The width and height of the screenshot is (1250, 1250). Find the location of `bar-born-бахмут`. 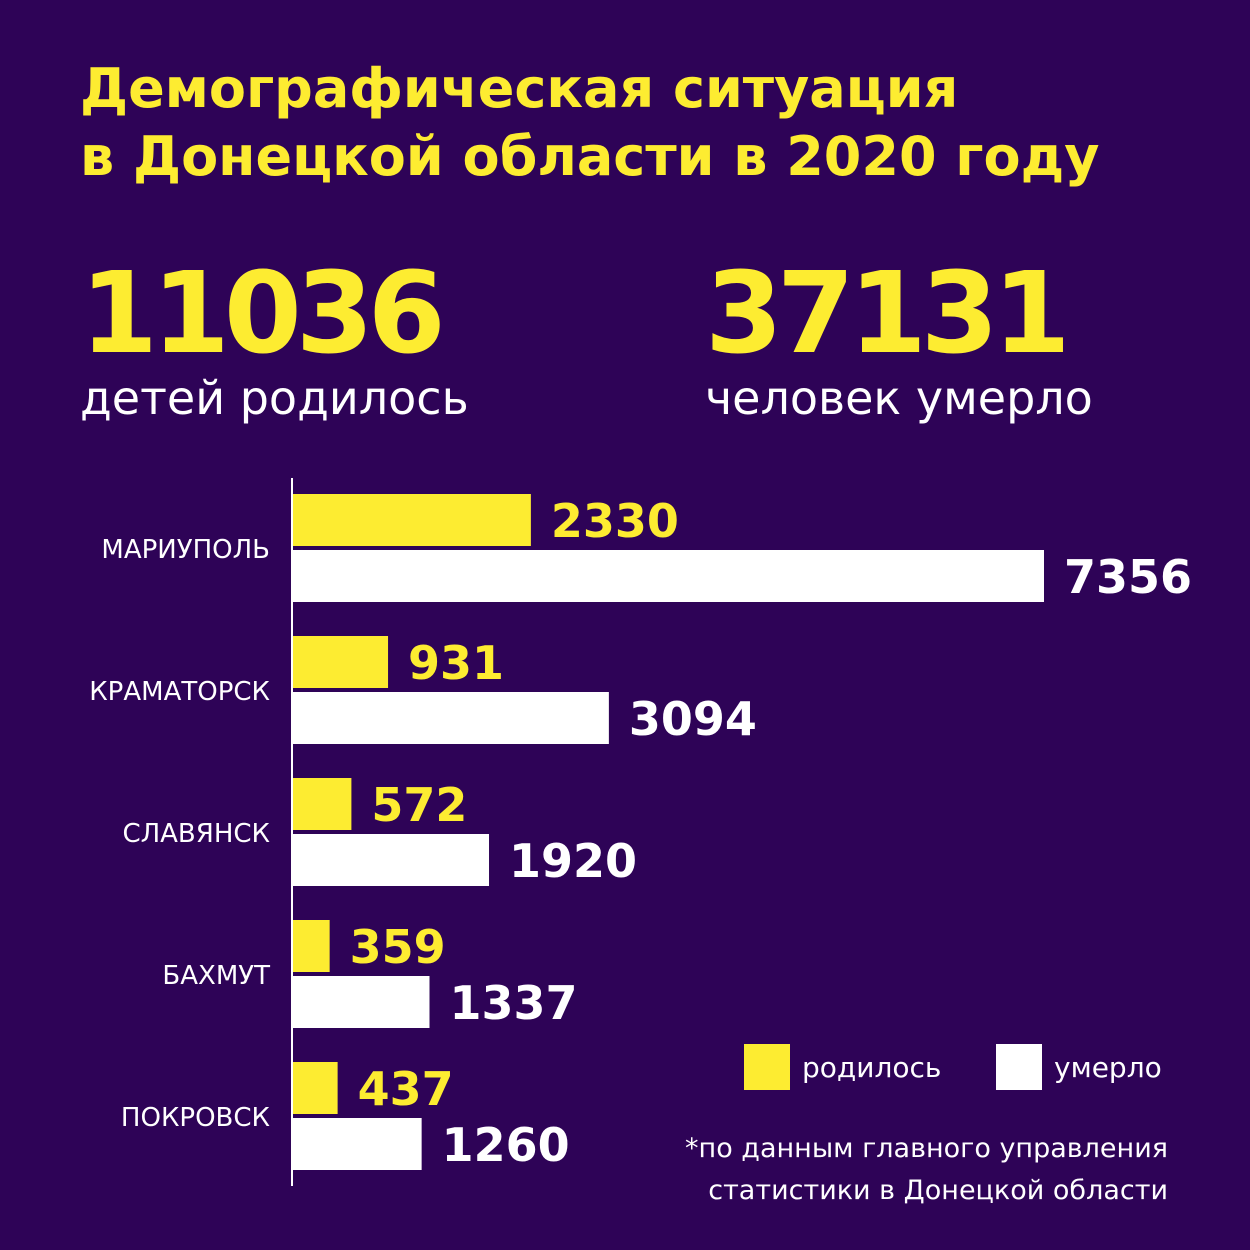

bar-born-бахмут is located at coordinates (311, 946).